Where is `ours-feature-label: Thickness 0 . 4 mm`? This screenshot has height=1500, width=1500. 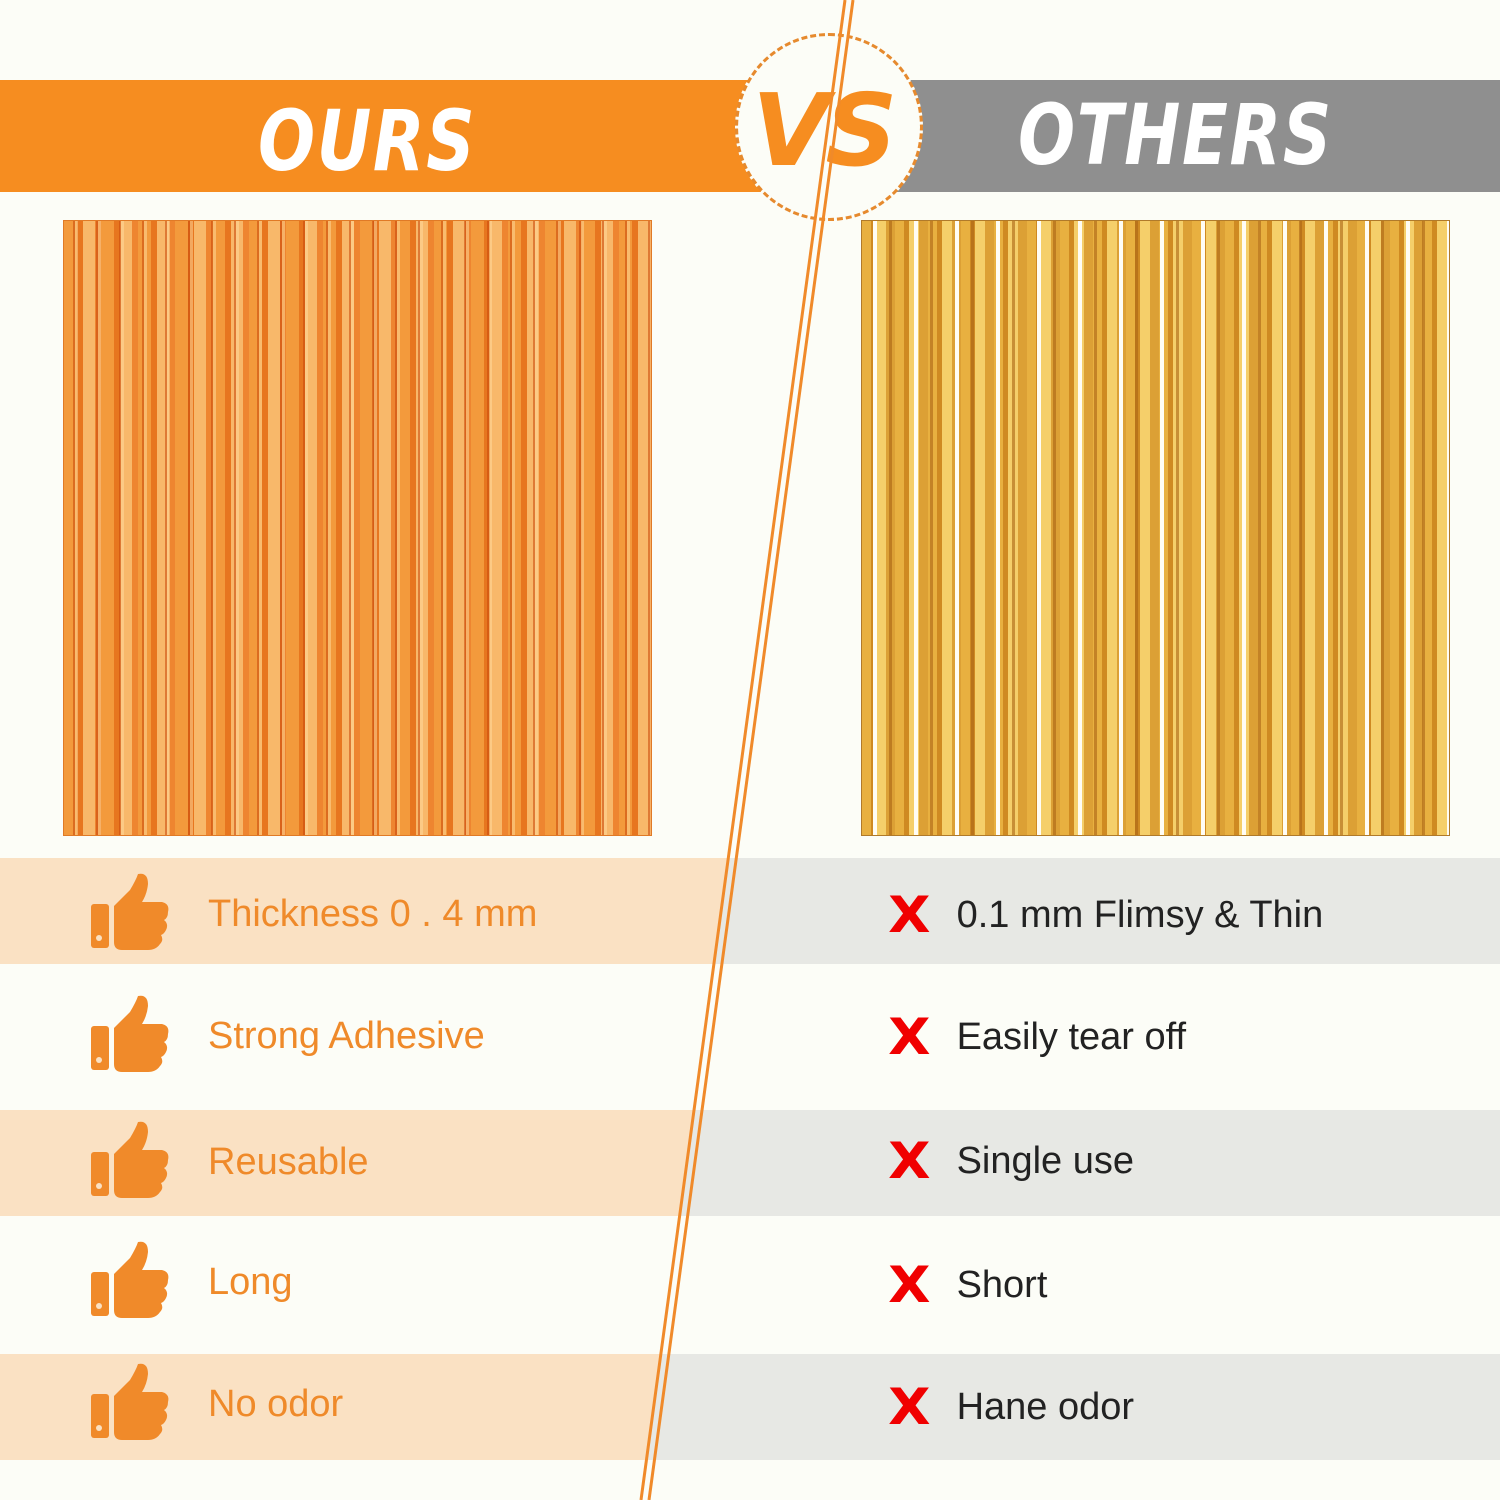
ours-feature-label: Thickness 0 . 4 mm is located at coordinates (373, 914).